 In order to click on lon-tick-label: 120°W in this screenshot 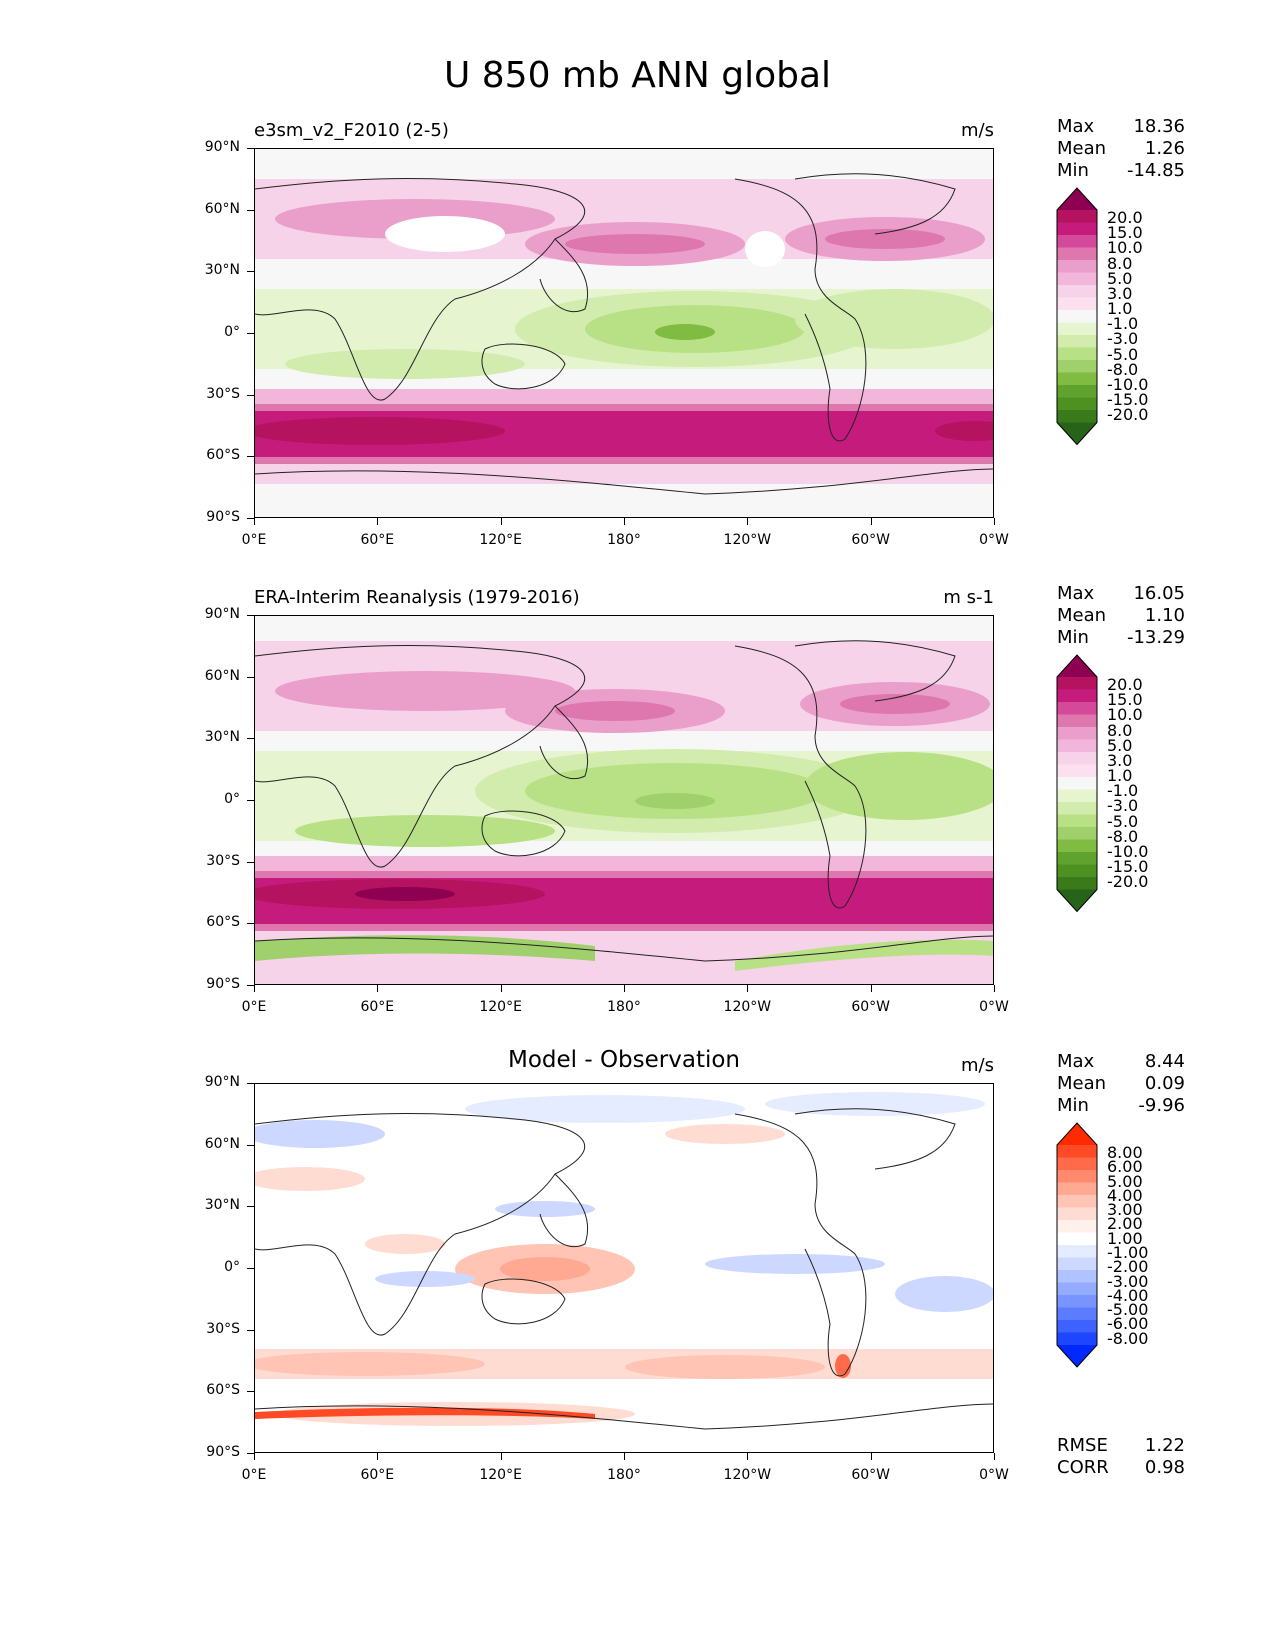, I will do `click(747, 1475)`.